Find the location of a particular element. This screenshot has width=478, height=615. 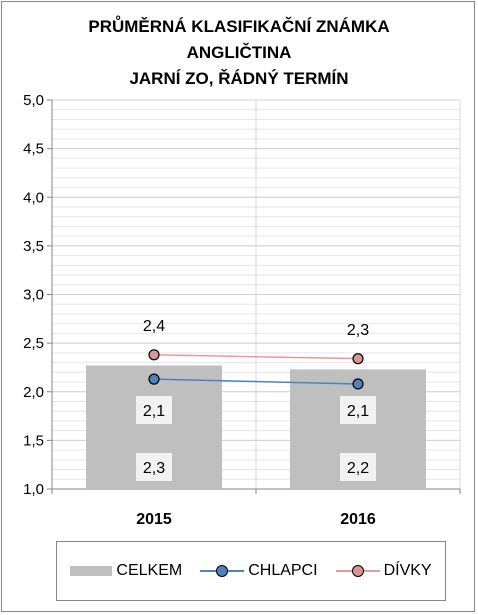

y-tick-label: 5,0 is located at coordinates (33, 100).